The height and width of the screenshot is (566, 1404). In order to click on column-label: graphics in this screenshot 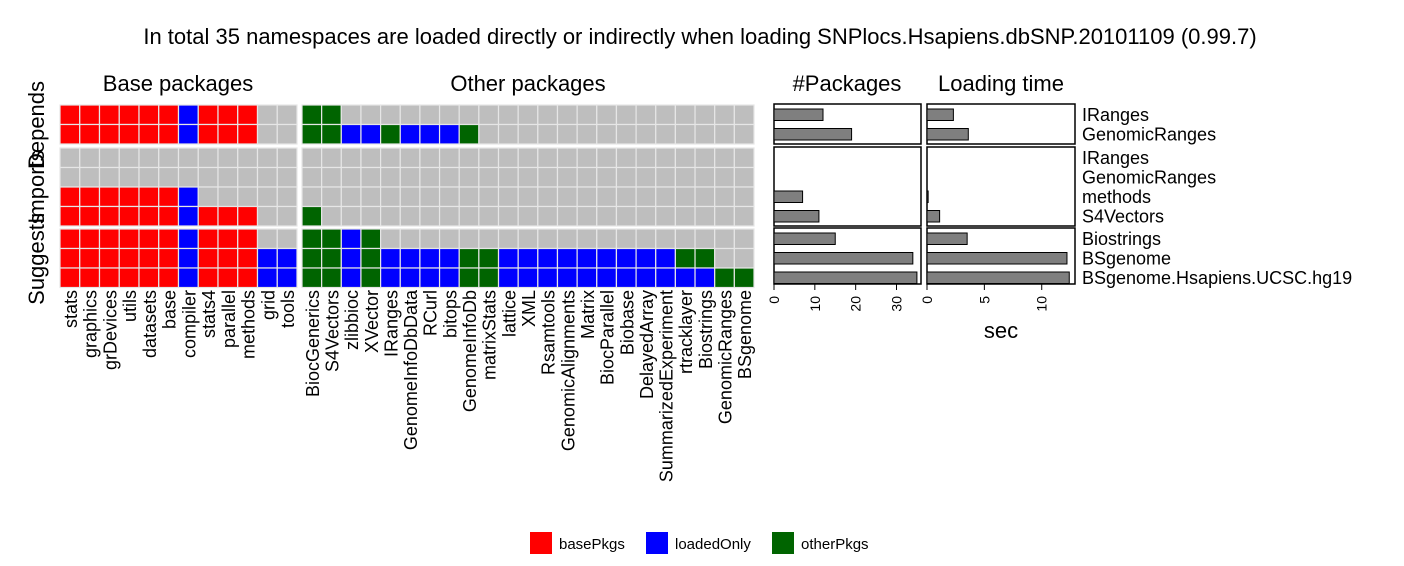, I will do `click(91, 324)`.